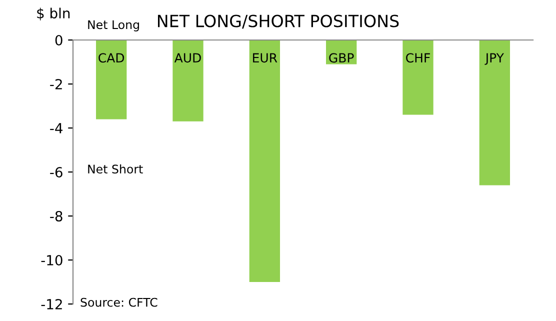 The image size is (556, 321). What do you see at coordinates (187, 58) in the screenshot?
I see `x-tick-label: AUD` at bounding box center [187, 58].